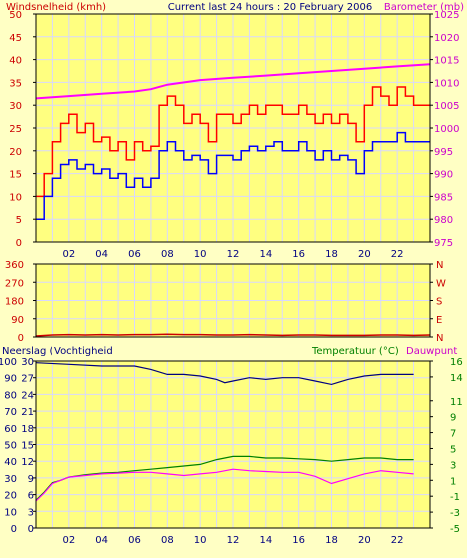  Describe the element at coordinates (15, 15) in the screenshot. I see `y-tick-label-wind: 50` at that location.